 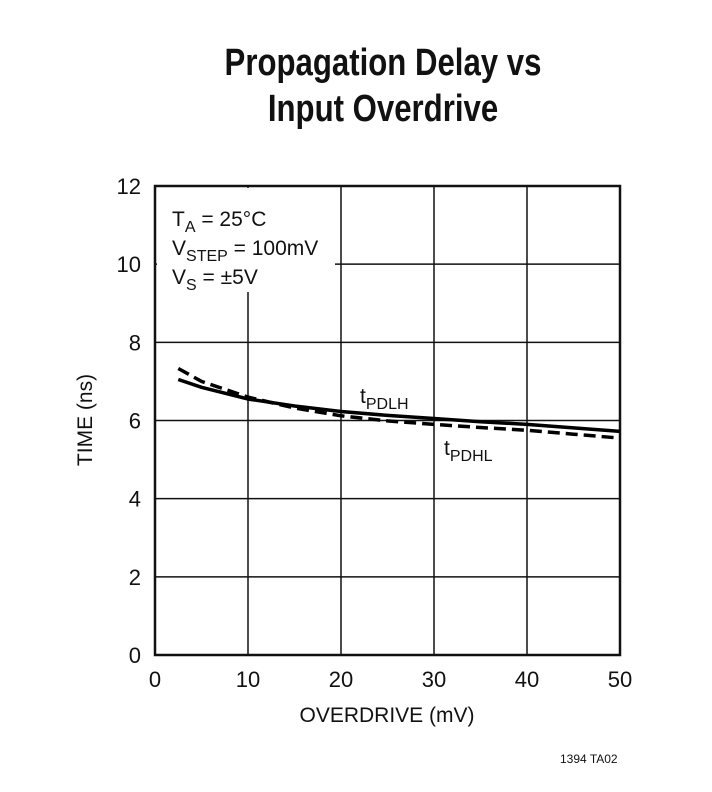 What do you see at coordinates (129, 264) in the screenshot?
I see `y-tick-label: 10` at bounding box center [129, 264].